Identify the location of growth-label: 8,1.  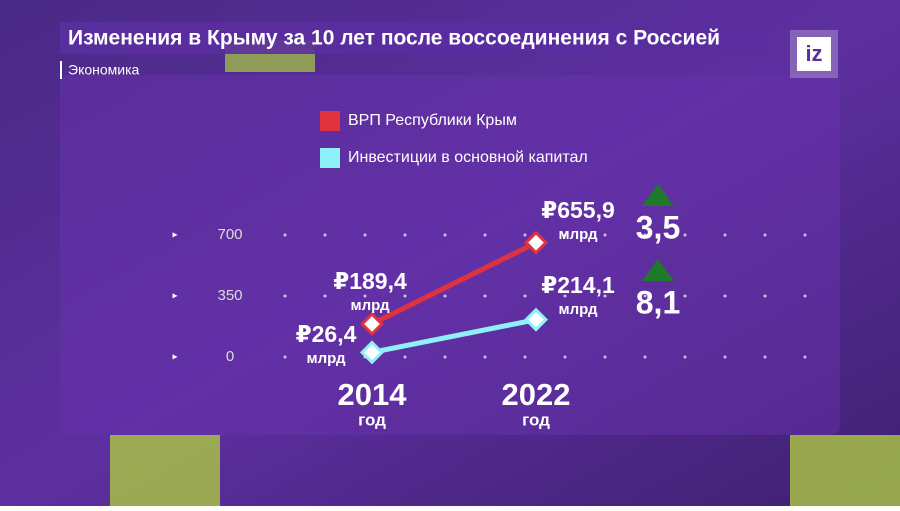
(658, 302).